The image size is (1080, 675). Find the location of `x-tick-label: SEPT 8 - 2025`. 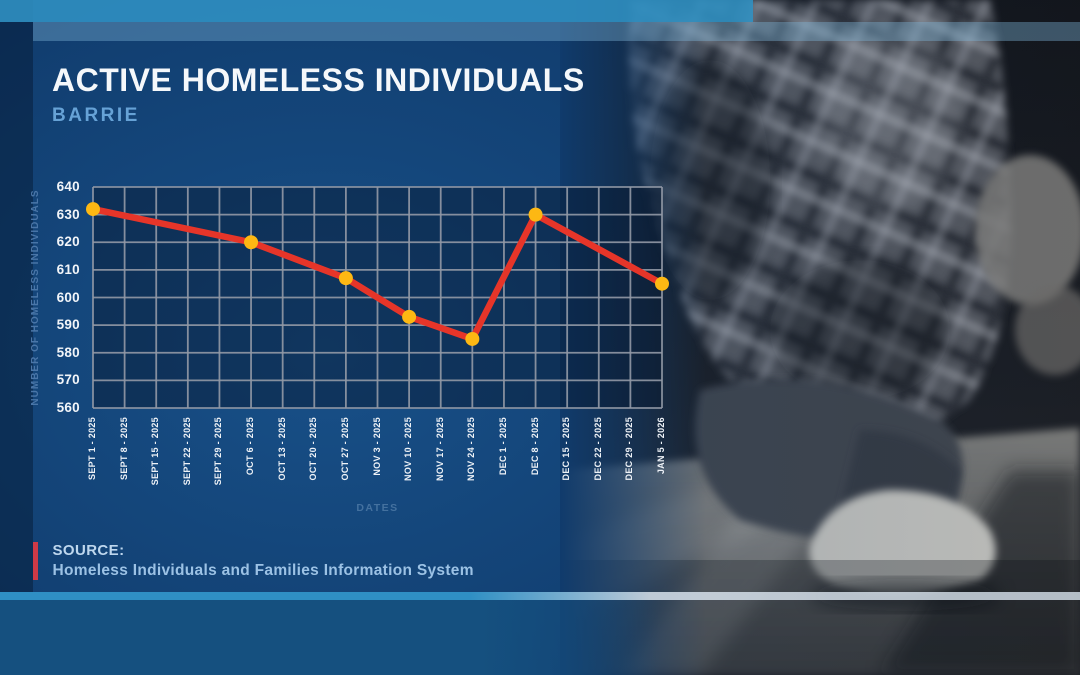

x-tick-label: SEPT 8 - 2025 is located at coordinates (123, 448).